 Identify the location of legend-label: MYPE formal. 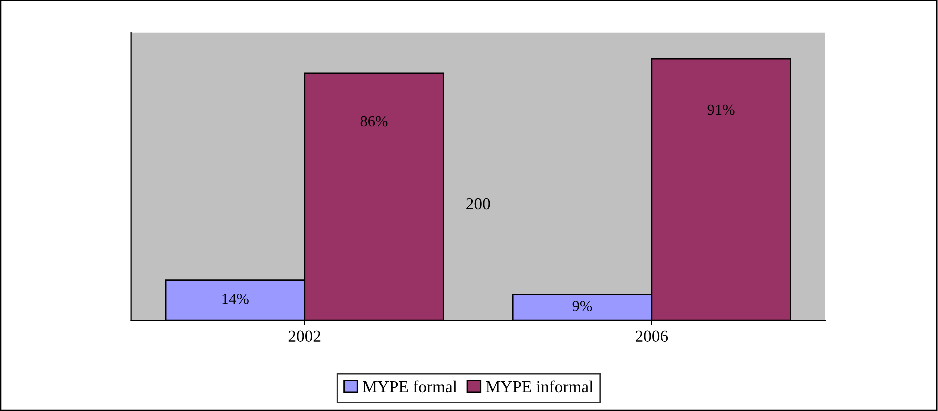
(410, 386).